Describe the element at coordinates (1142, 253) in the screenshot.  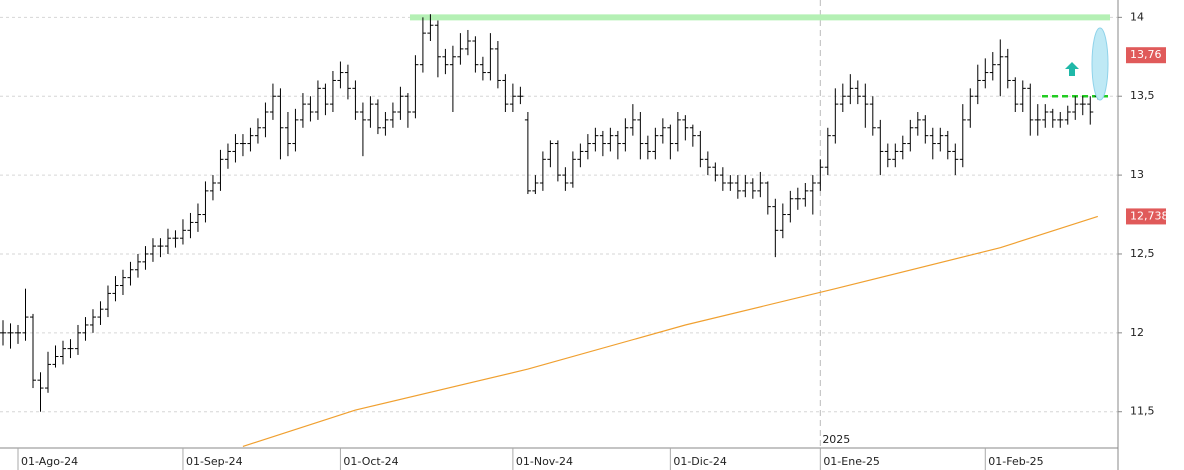
I see `y-tick-label: 12,5` at that location.